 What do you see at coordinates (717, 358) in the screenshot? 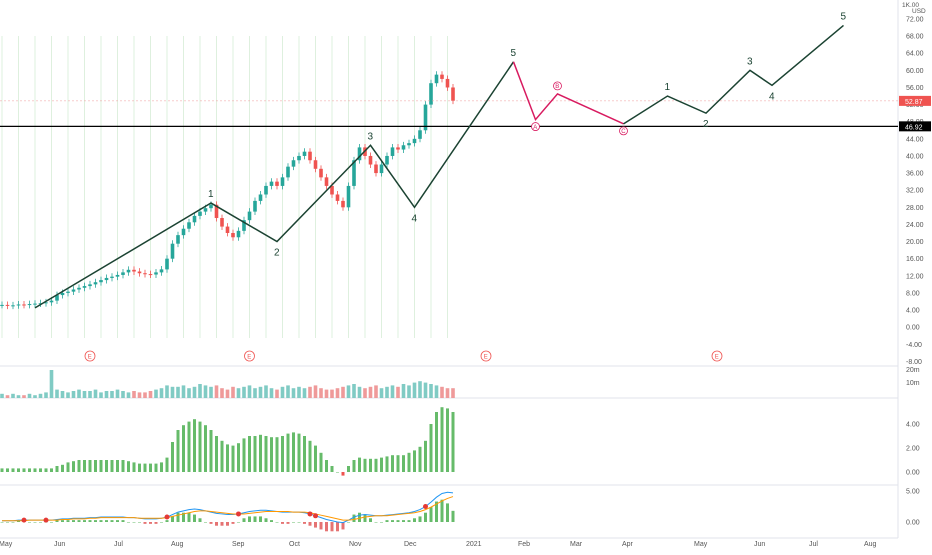
I see `earnings-marker-label: E` at bounding box center [717, 358].